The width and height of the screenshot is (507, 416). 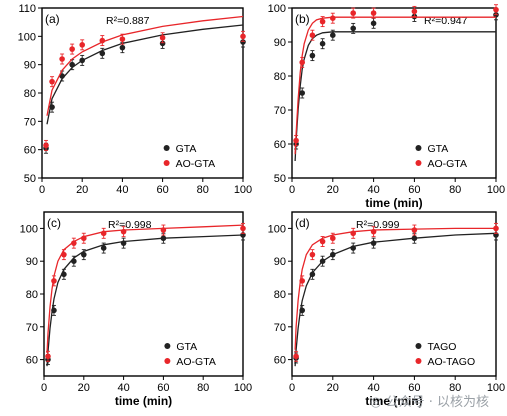 What do you see at coordinates (451, 362) in the screenshot?
I see `legend-label: AO-TAGO` at bounding box center [451, 362].